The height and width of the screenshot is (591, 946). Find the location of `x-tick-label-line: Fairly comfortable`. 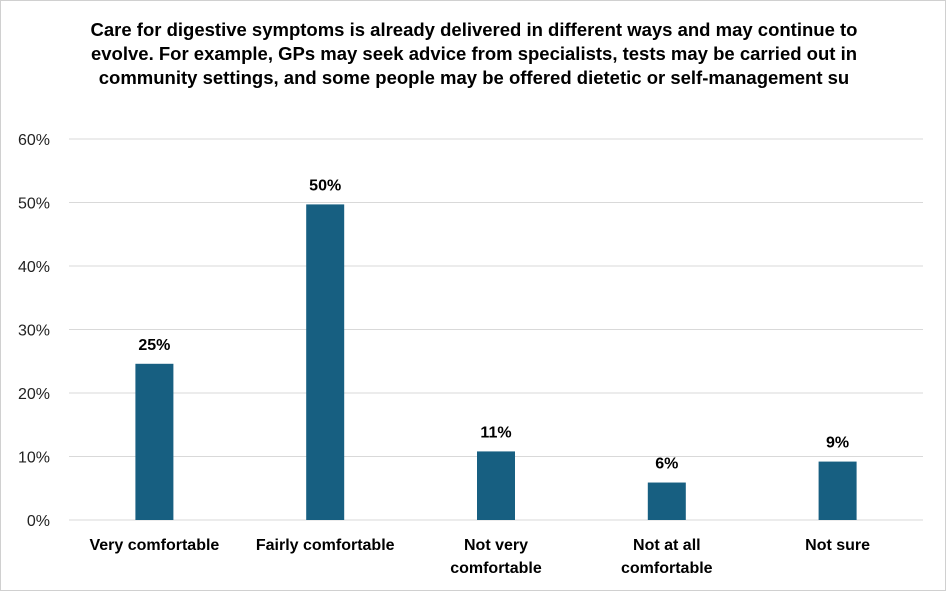

x-tick-label-line: Fairly comfortable is located at coordinates (325, 545).